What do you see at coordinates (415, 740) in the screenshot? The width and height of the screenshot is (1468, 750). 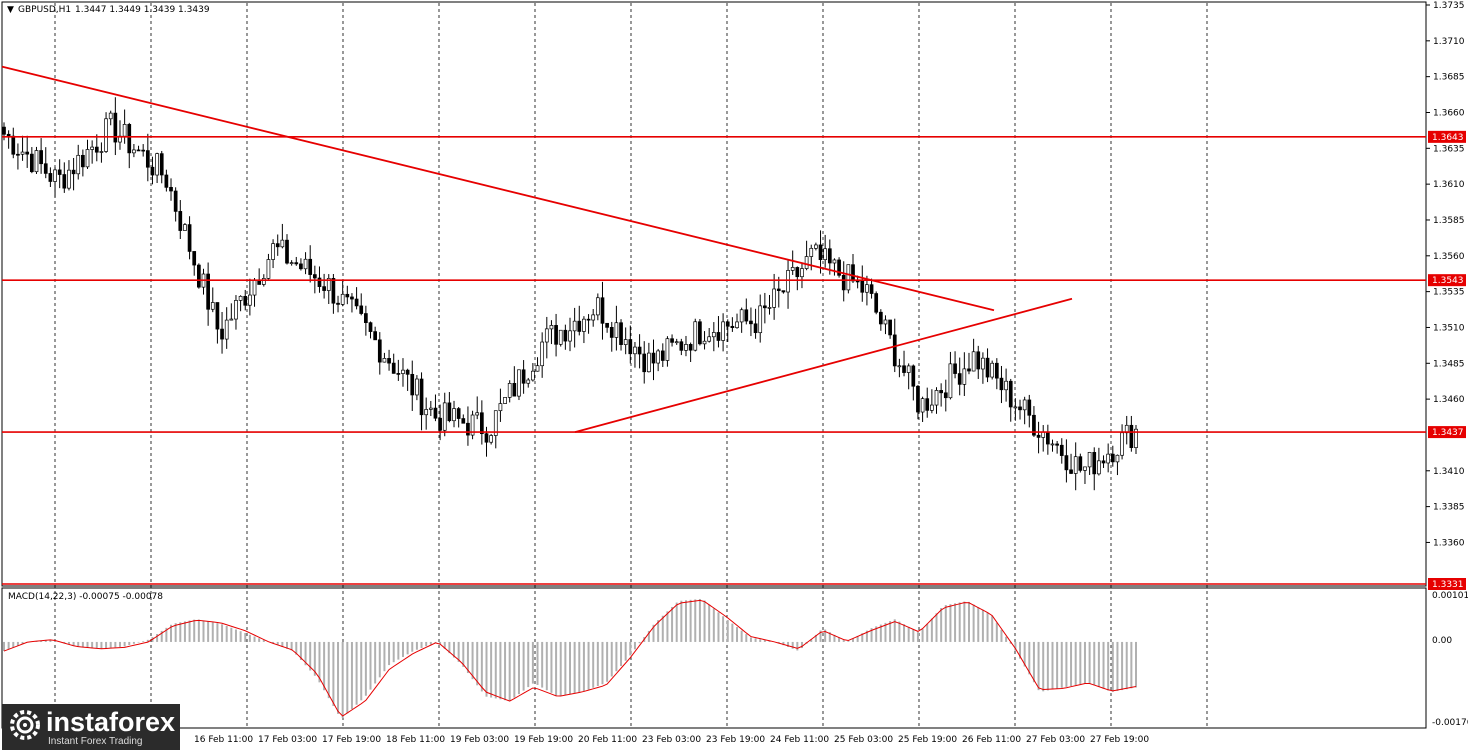 I see `time-tick-label: 18 Feb 11:00` at bounding box center [415, 740].